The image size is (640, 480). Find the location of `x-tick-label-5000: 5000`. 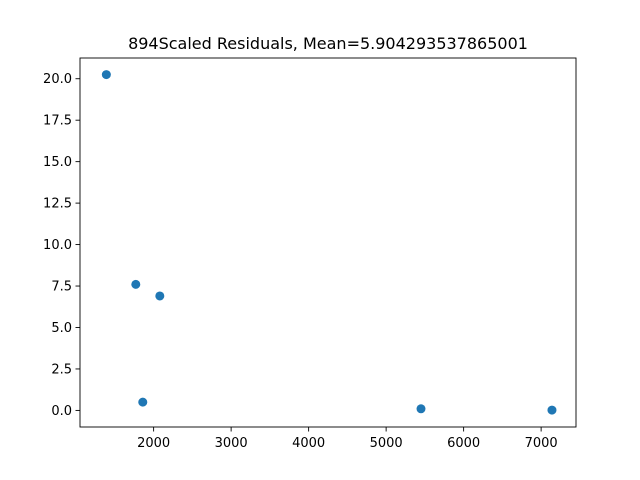

x-tick-label-5000: 5000 is located at coordinates (386, 443).